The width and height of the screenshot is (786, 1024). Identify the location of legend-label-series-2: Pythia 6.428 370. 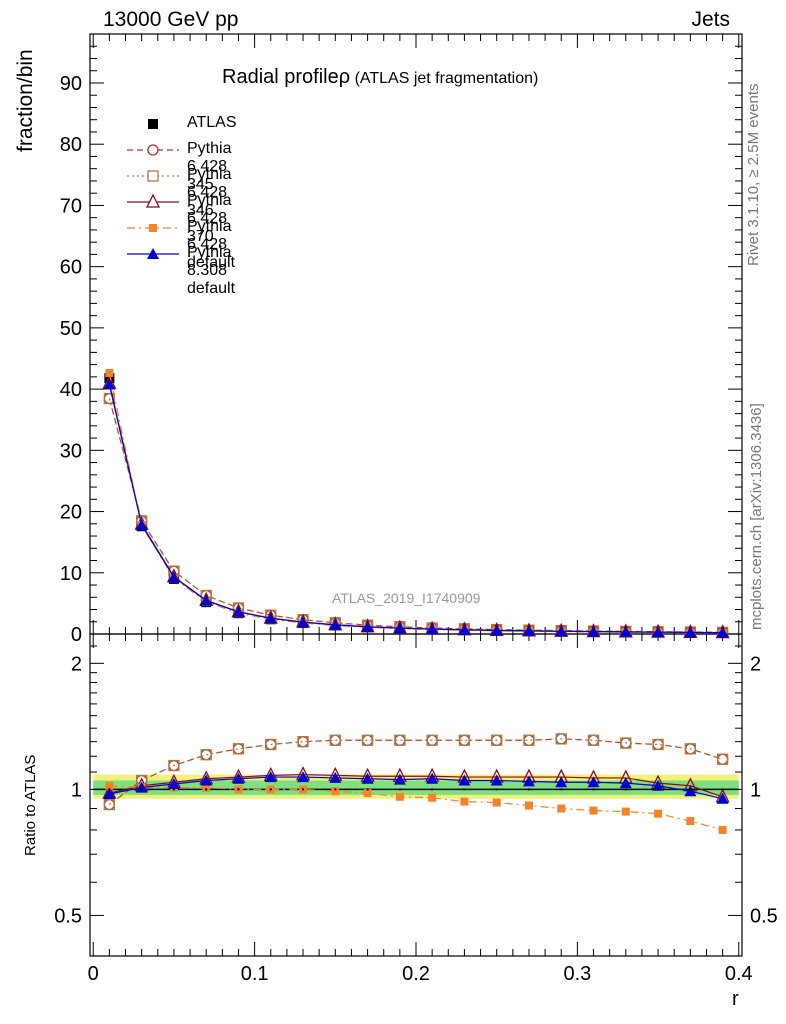
(209, 218).